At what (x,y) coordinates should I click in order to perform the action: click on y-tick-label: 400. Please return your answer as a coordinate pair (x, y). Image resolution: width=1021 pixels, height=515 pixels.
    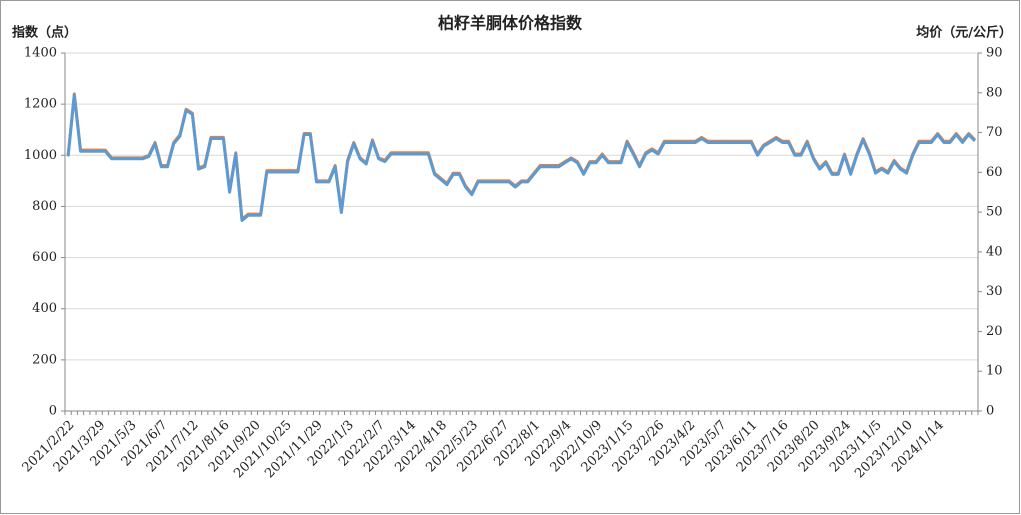
    Looking at the image, I should click on (44, 308).